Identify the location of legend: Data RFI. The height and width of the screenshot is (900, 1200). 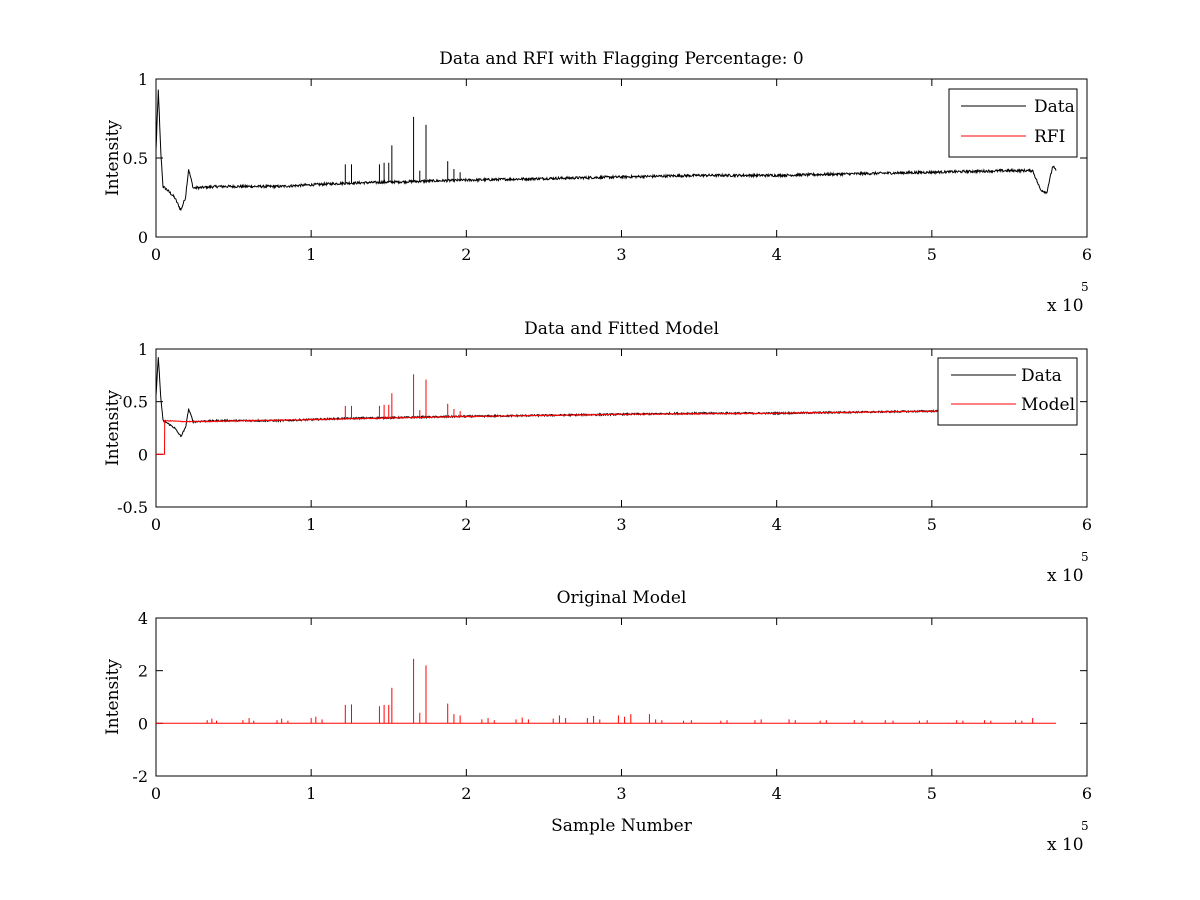
(1013, 123).